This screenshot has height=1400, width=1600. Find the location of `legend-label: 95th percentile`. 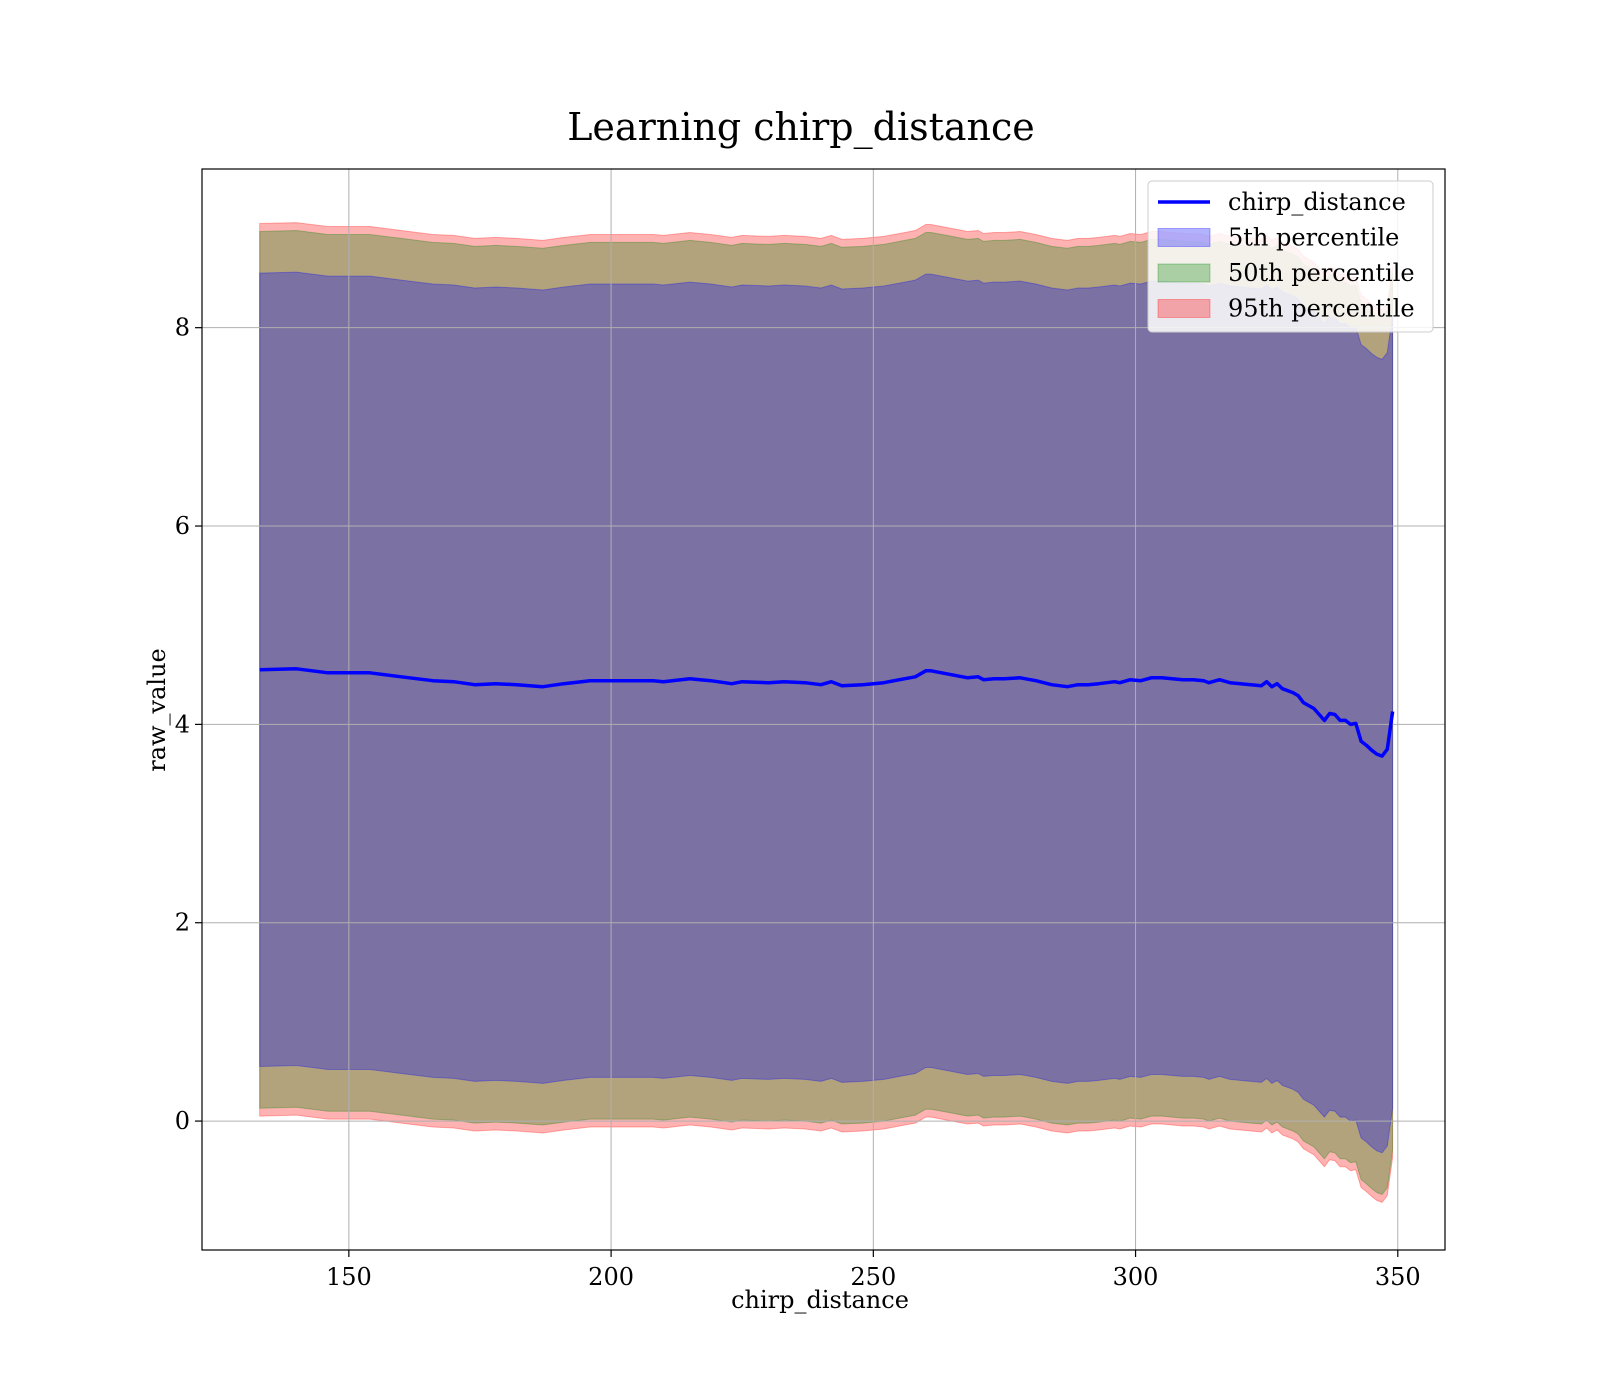

legend-label: 95th percentile is located at coordinates (1321, 309).